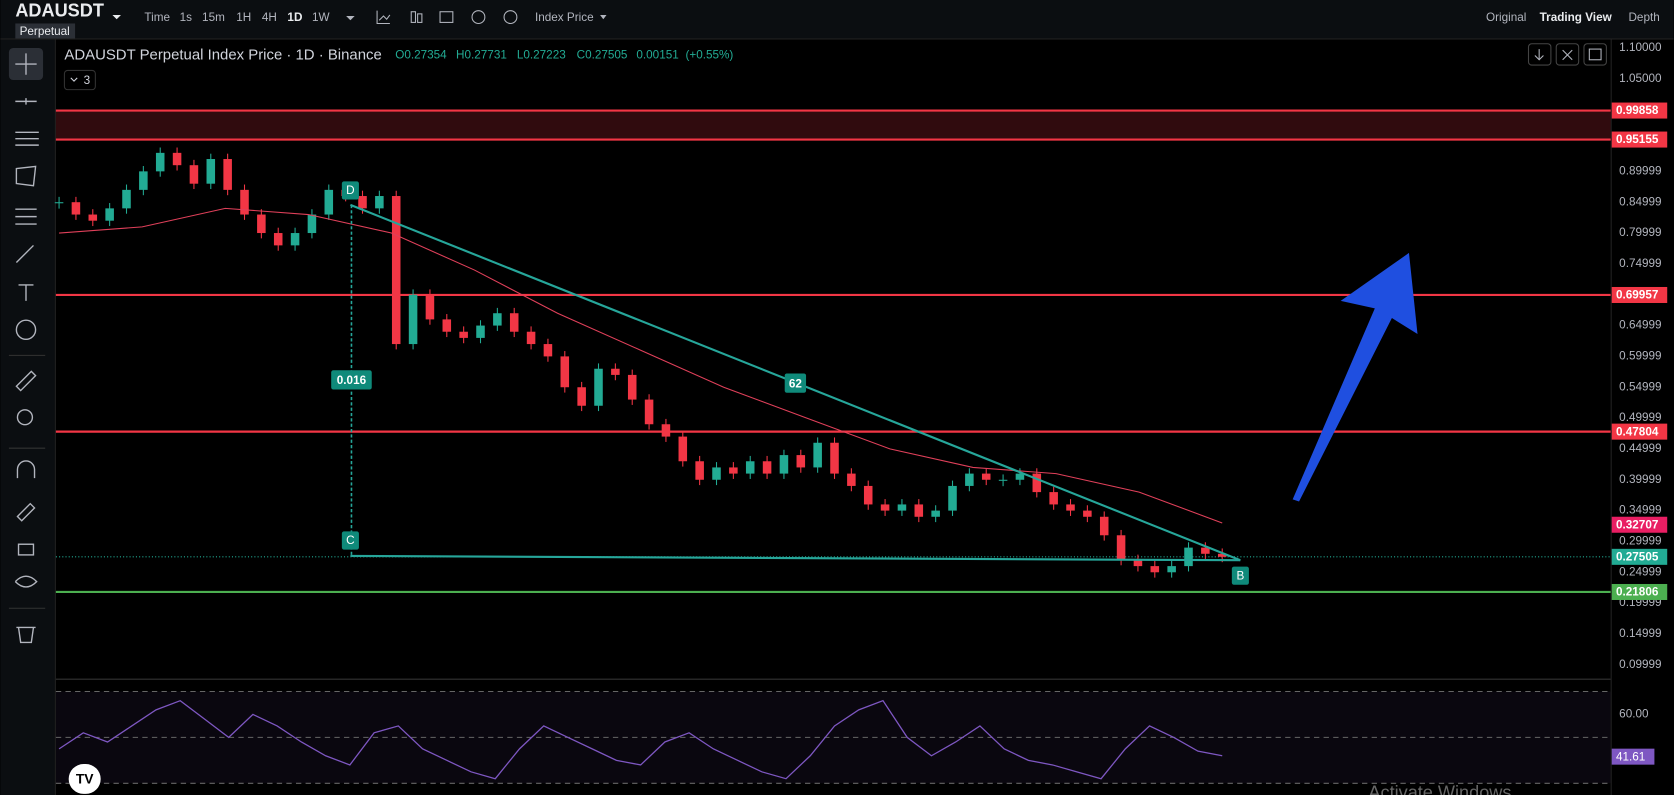 The height and width of the screenshot is (795, 1674). What do you see at coordinates (269, 17) in the screenshot?
I see `interval: 4H` at bounding box center [269, 17].